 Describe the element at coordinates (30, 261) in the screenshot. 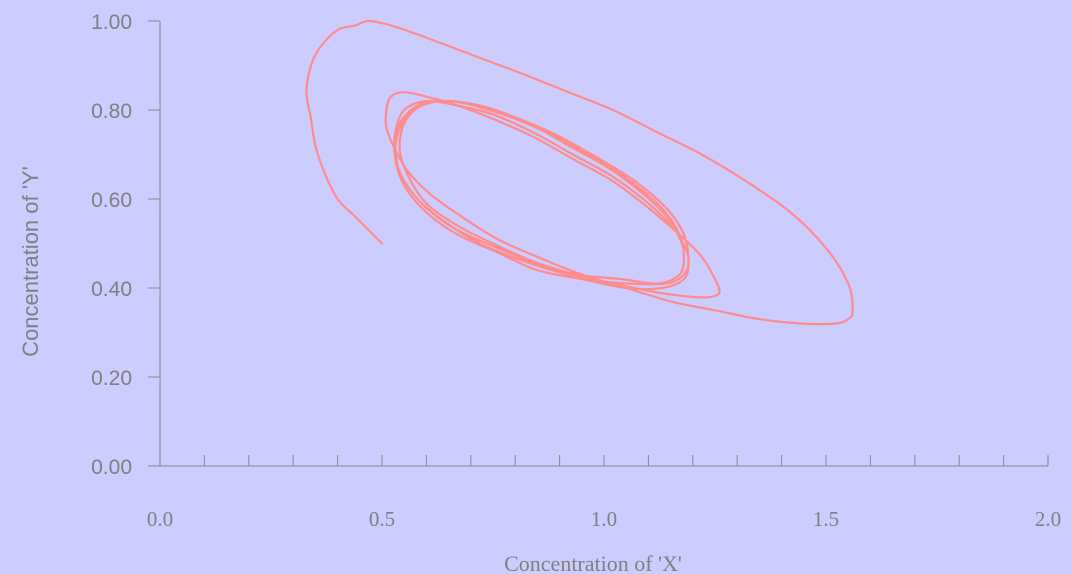

I see `y-axis-title: Concentration of 'Y'` at that location.